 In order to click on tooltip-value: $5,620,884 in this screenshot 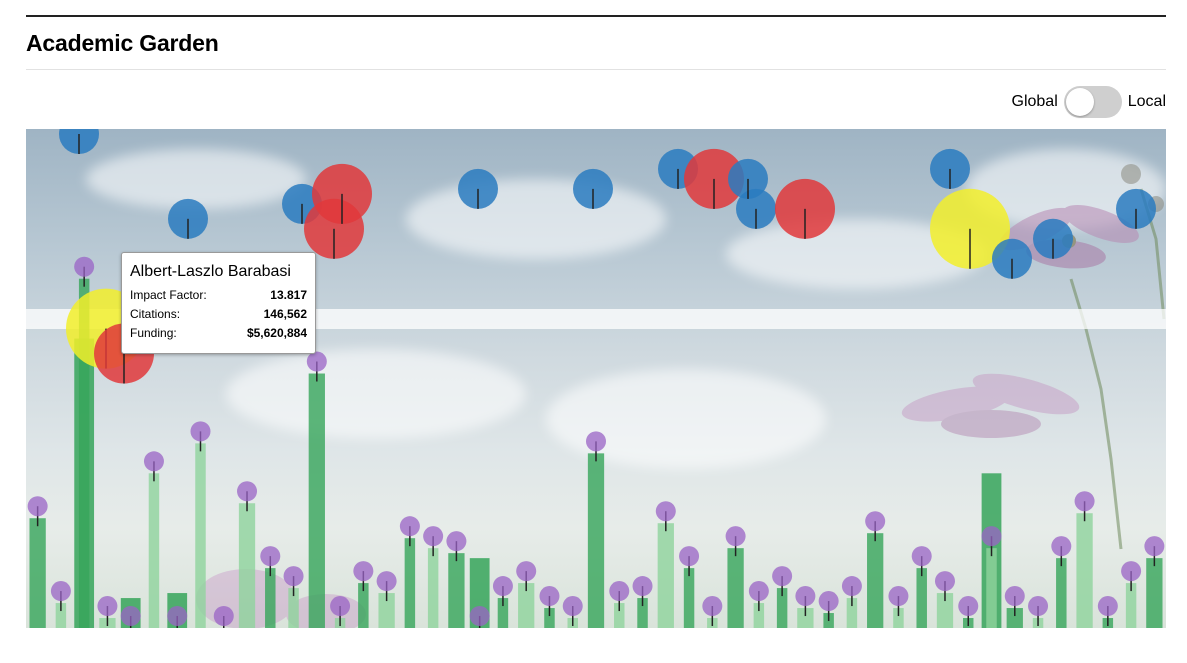, I will do `click(276, 333)`.